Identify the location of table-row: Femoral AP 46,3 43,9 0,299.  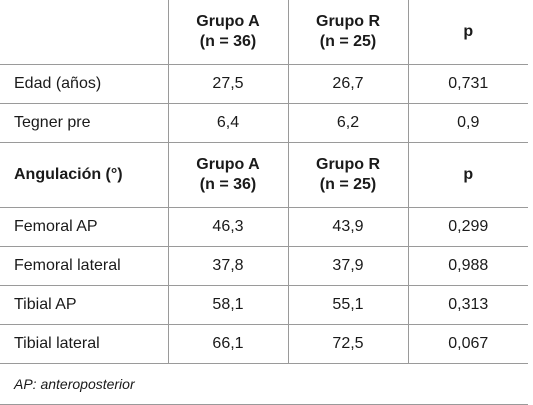
(264, 227).